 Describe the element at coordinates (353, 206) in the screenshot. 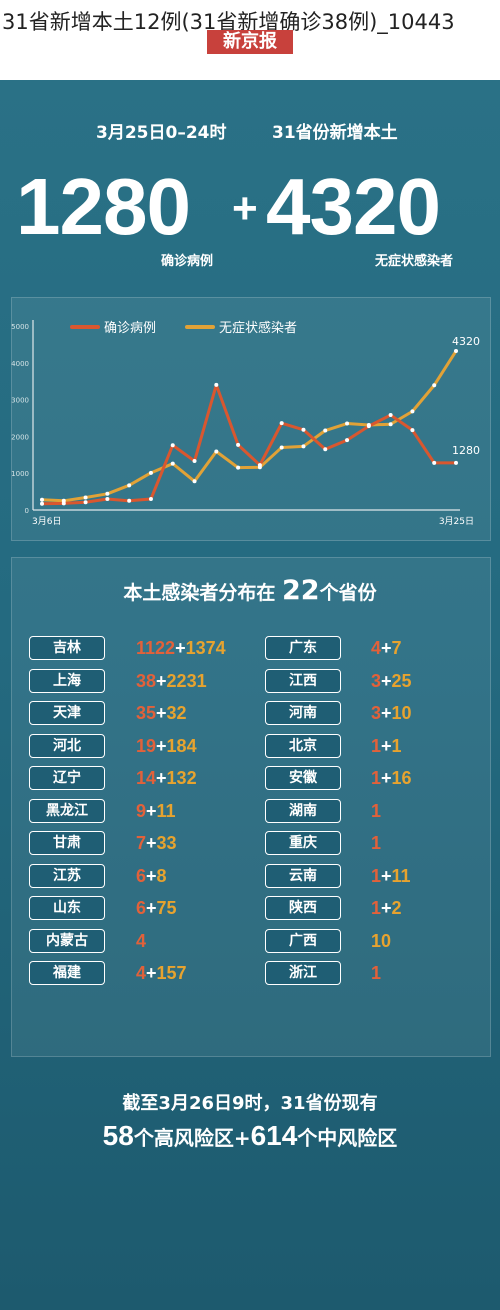

I see `asymptomatic-total: 4320` at that location.